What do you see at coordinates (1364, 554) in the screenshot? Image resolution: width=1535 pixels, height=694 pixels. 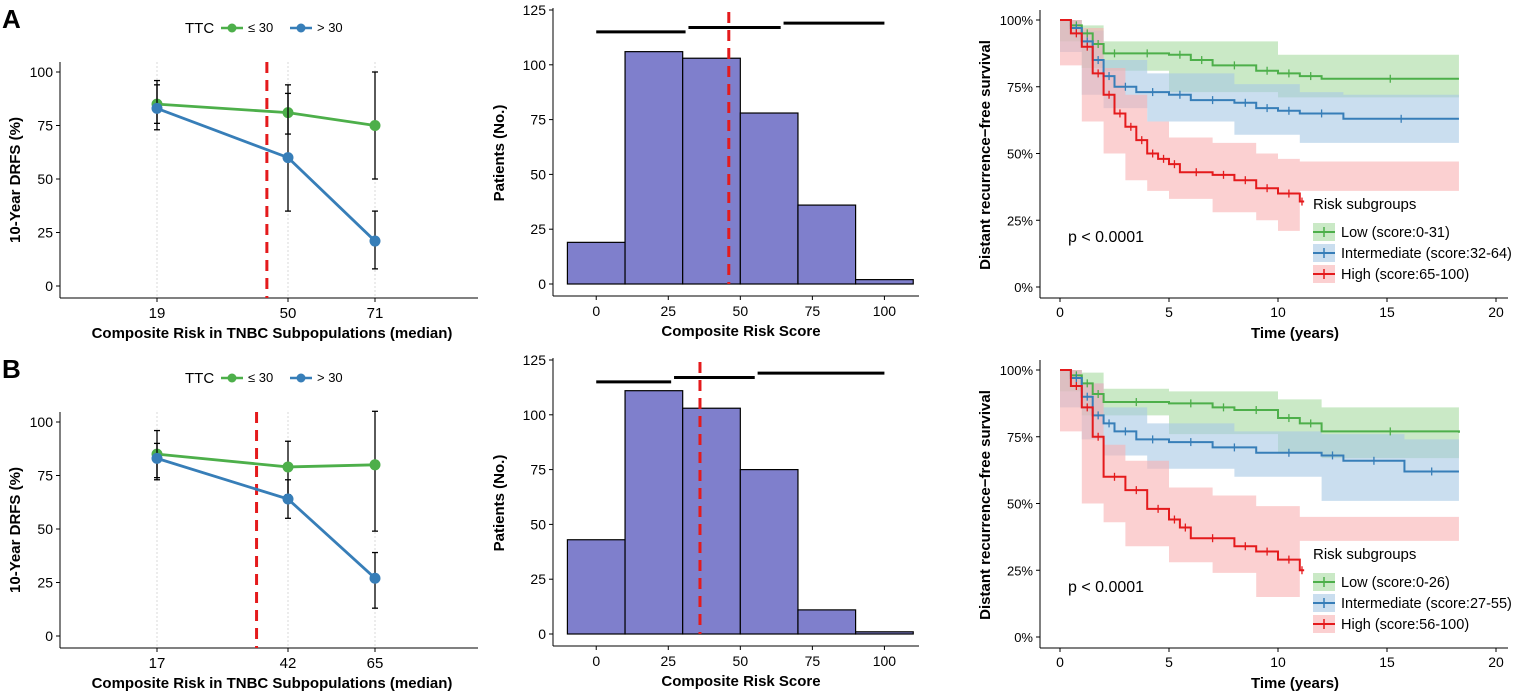 I see `legend-title: Risk subgroups` at bounding box center [1364, 554].